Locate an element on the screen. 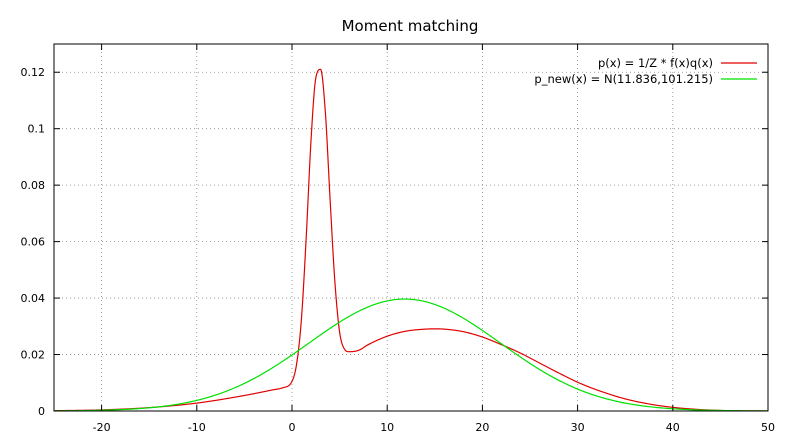  y-tick-label: 0 is located at coordinates (41, 411).